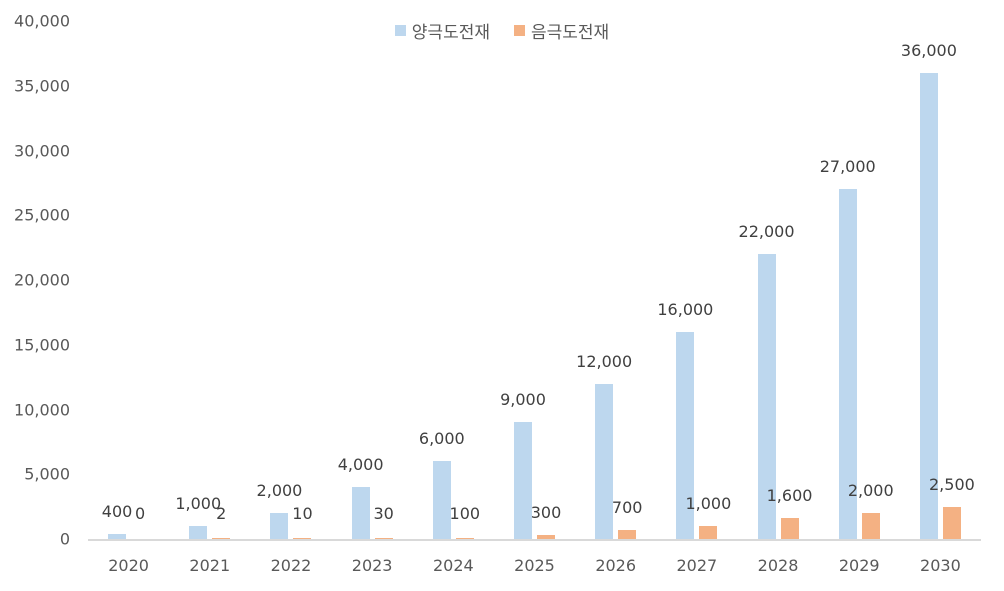  What do you see at coordinates (47, 474) in the screenshot?
I see `y-tick-label: 5,000` at bounding box center [47, 474].